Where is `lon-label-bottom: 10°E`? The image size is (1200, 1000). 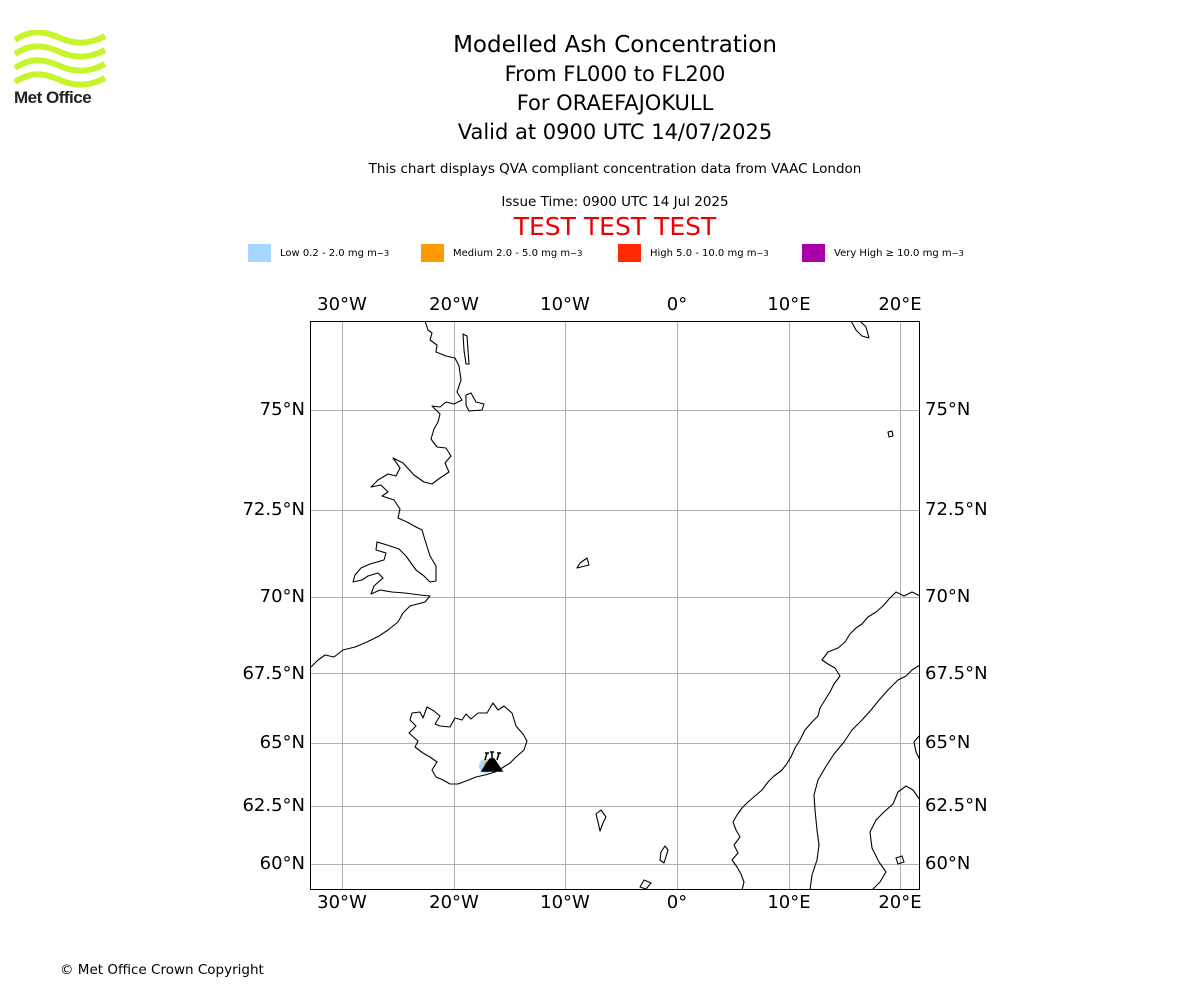
lon-label-bottom: 10°E is located at coordinates (789, 902).